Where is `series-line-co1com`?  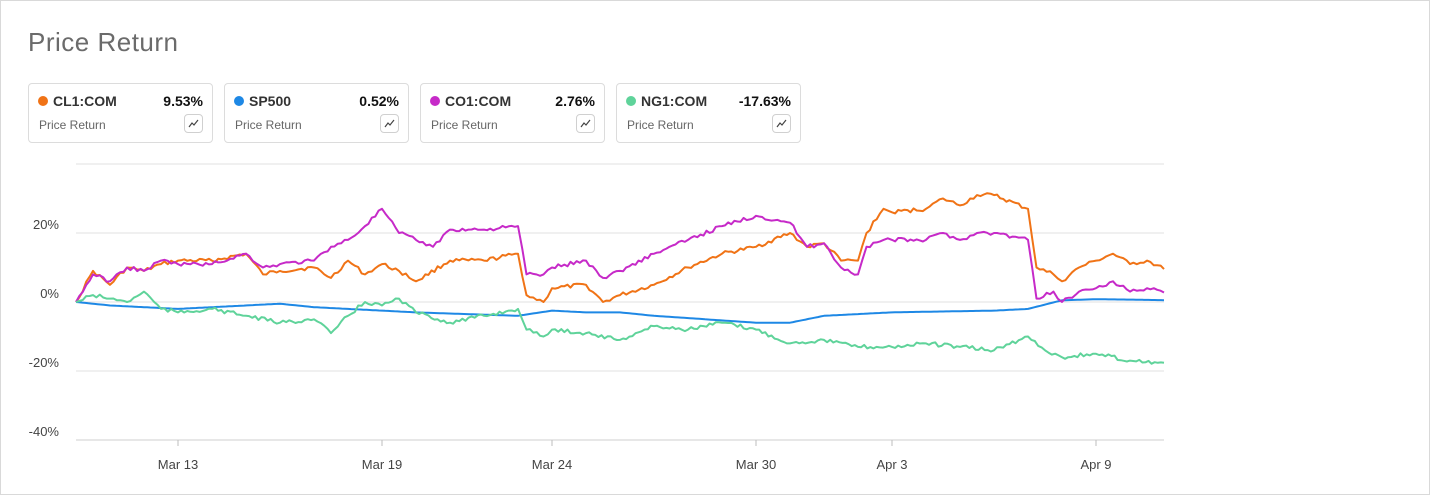
series-line-co1com is located at coordinates (620, 255).